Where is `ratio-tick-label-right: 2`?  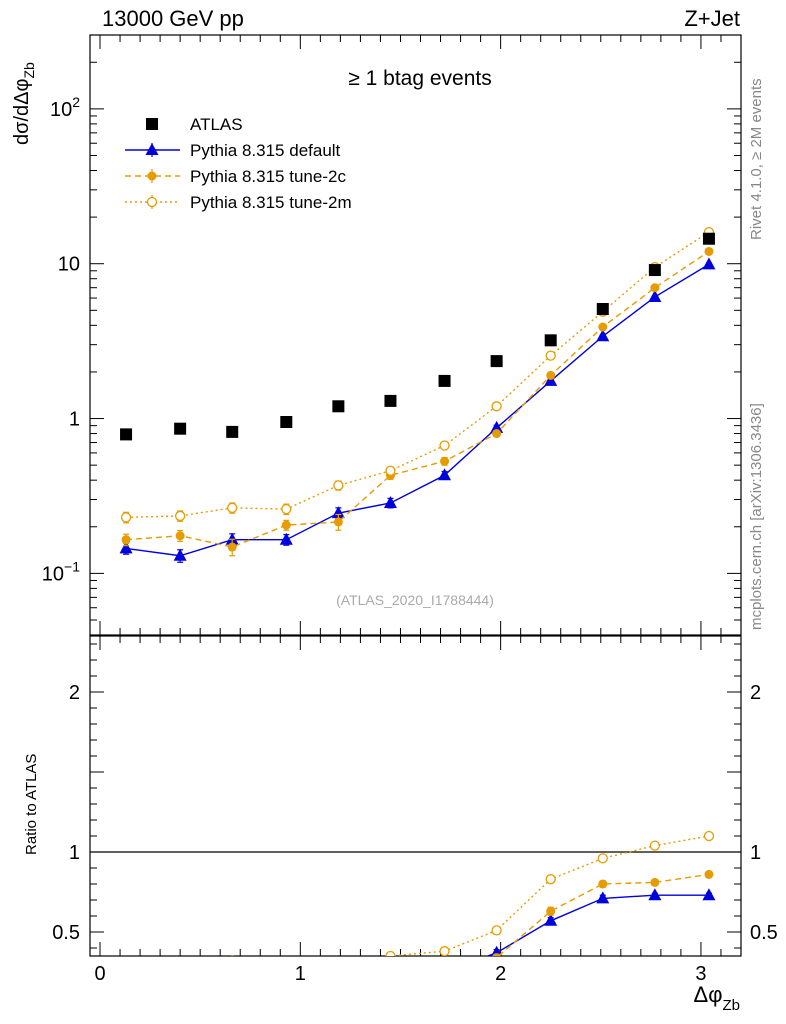 ratio-tick-label-right: 2 is located at coordinates (755, 693).